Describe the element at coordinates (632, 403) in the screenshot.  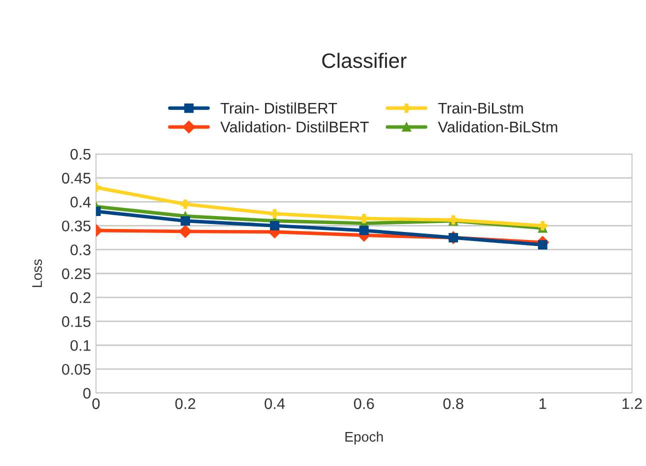
I see `x-tick-label: 1.2` at that location.